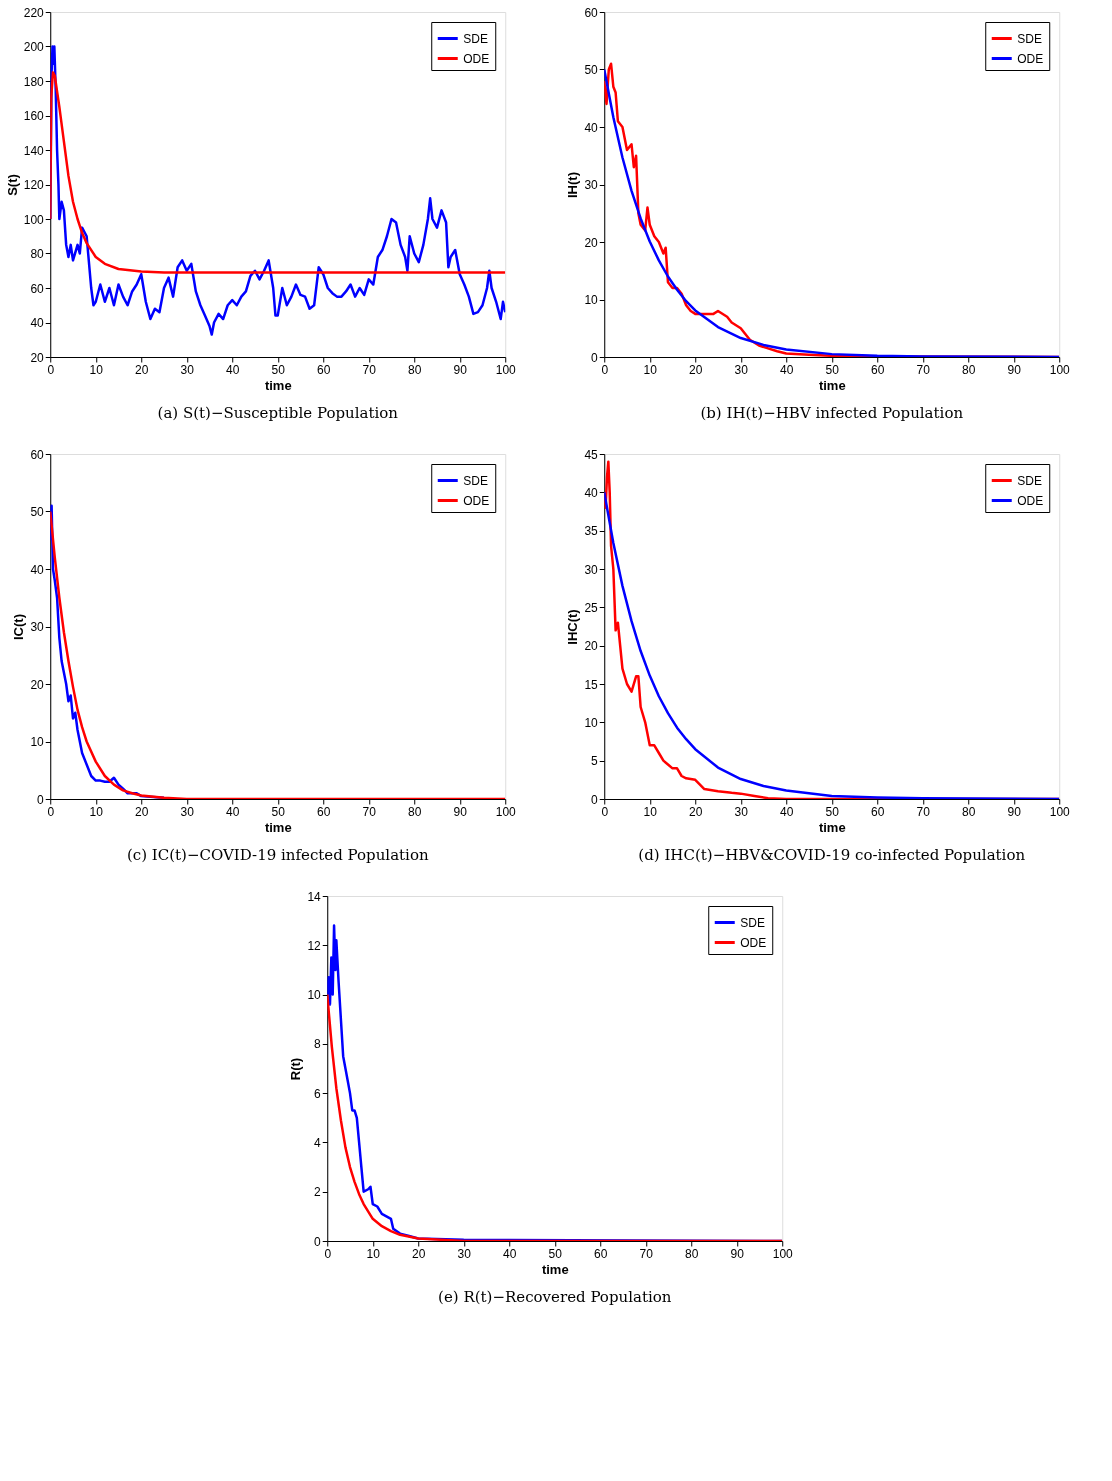 This screenshot has width=1112, height=1481. What do you see at coordinates (34, 12) in the screenshot?
I see `y-tick-label: 220` at bounding box center [34, 12].